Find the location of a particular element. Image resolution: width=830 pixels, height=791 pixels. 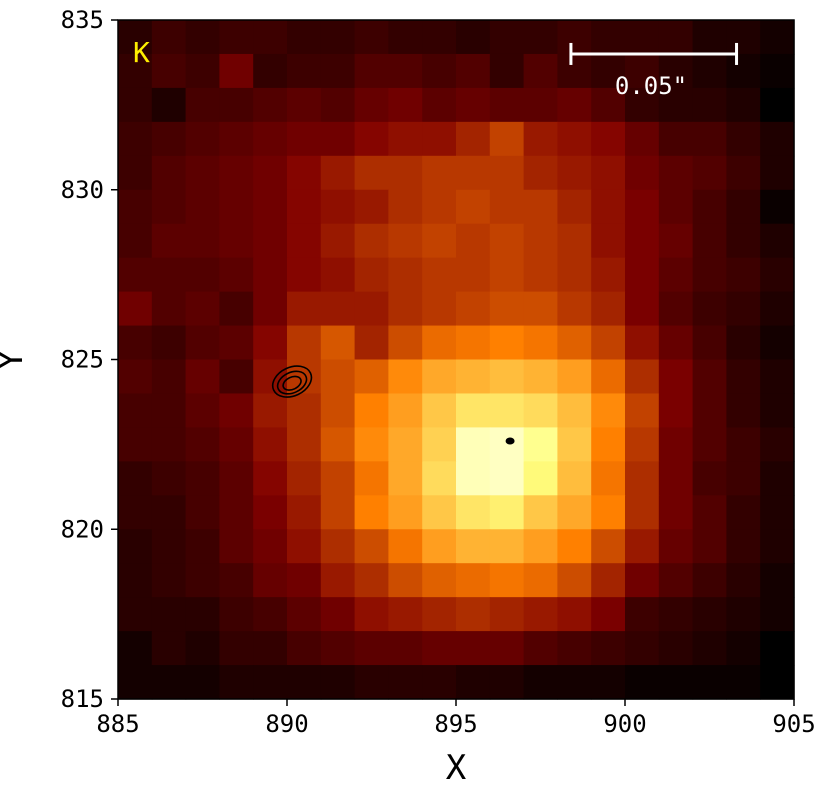

scale-bar is located at coordinates (654, 53).